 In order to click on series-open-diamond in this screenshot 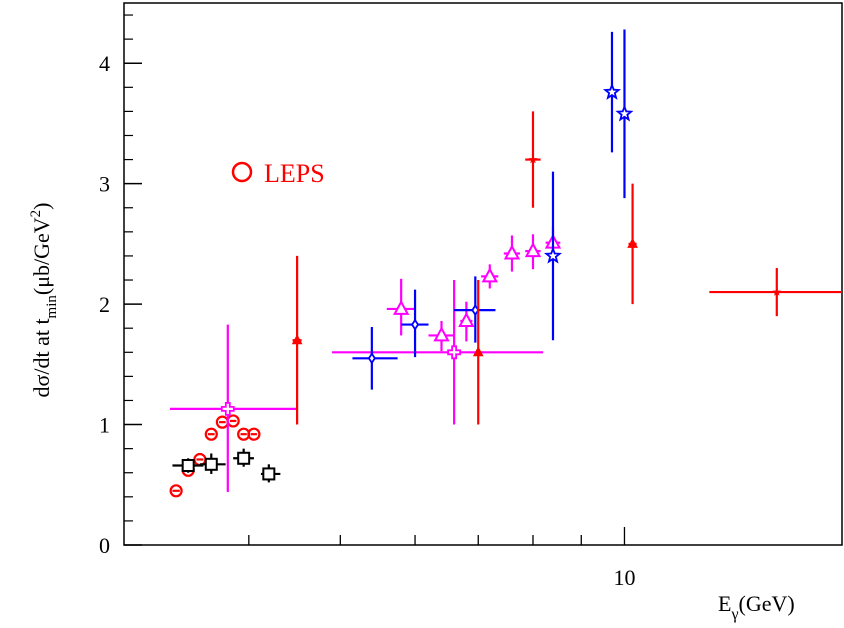, I will do `click(424, 333)`.